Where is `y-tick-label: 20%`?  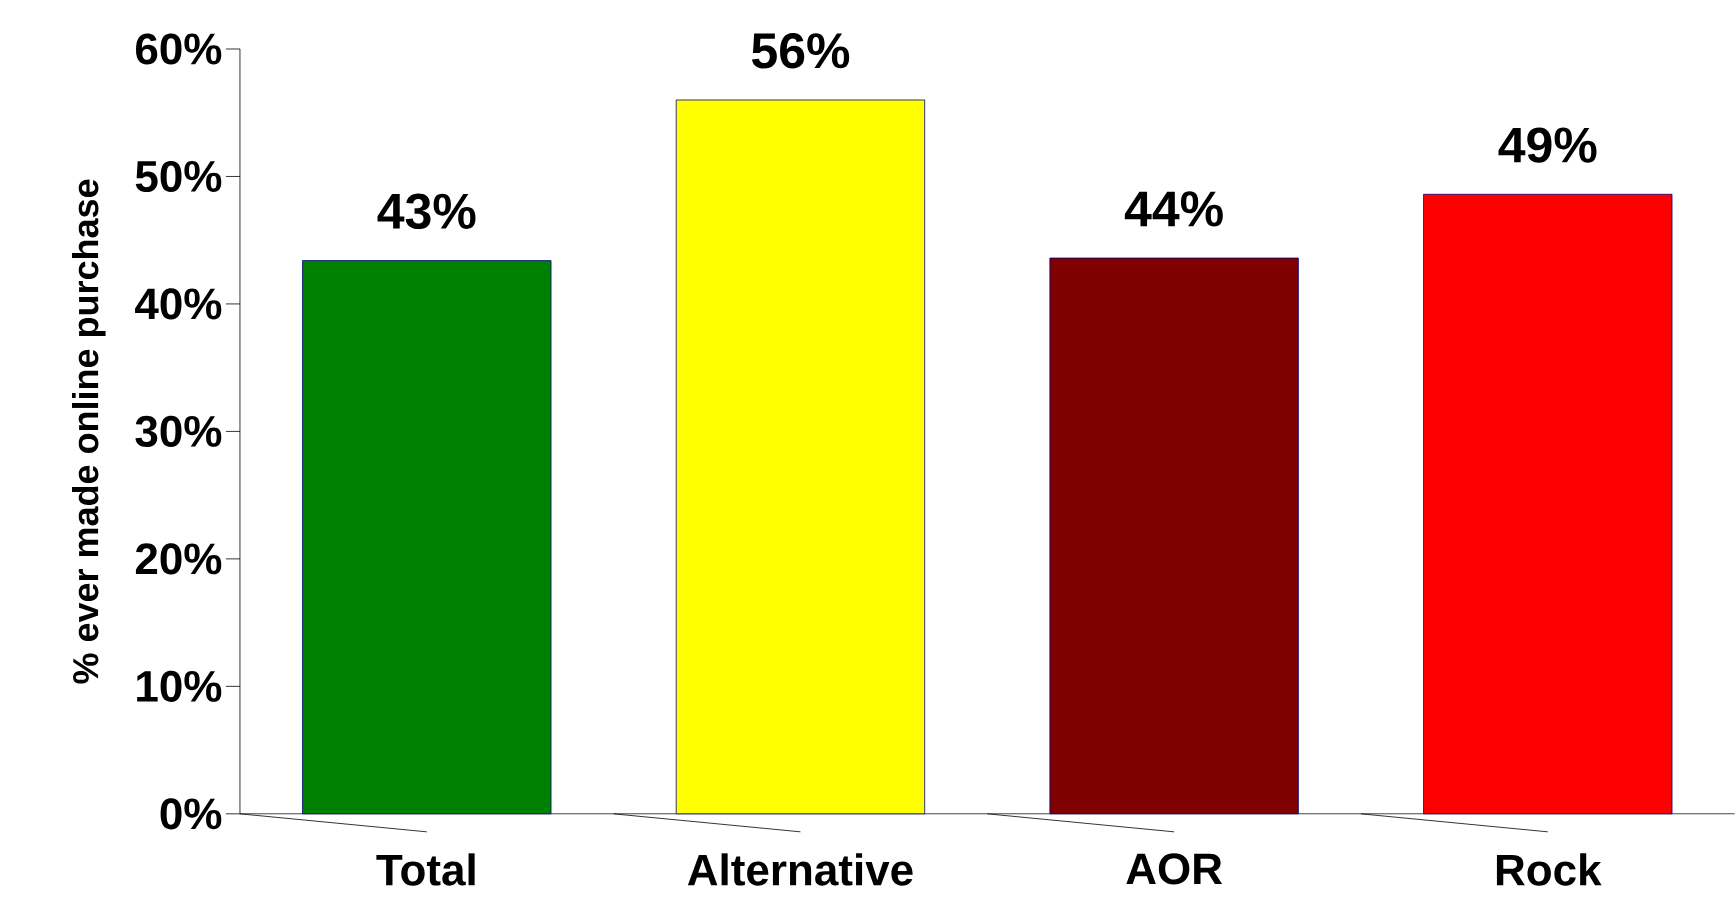 y-tick-label: 20% is located at coordinates (178, 559).